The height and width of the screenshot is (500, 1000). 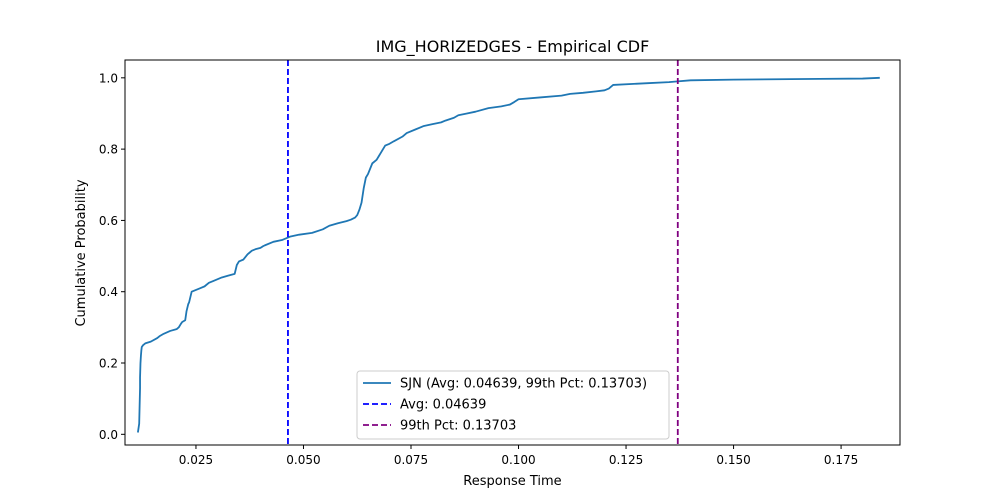 I want to click on x-tick-label: 0.075, so click(x=411, y=460).